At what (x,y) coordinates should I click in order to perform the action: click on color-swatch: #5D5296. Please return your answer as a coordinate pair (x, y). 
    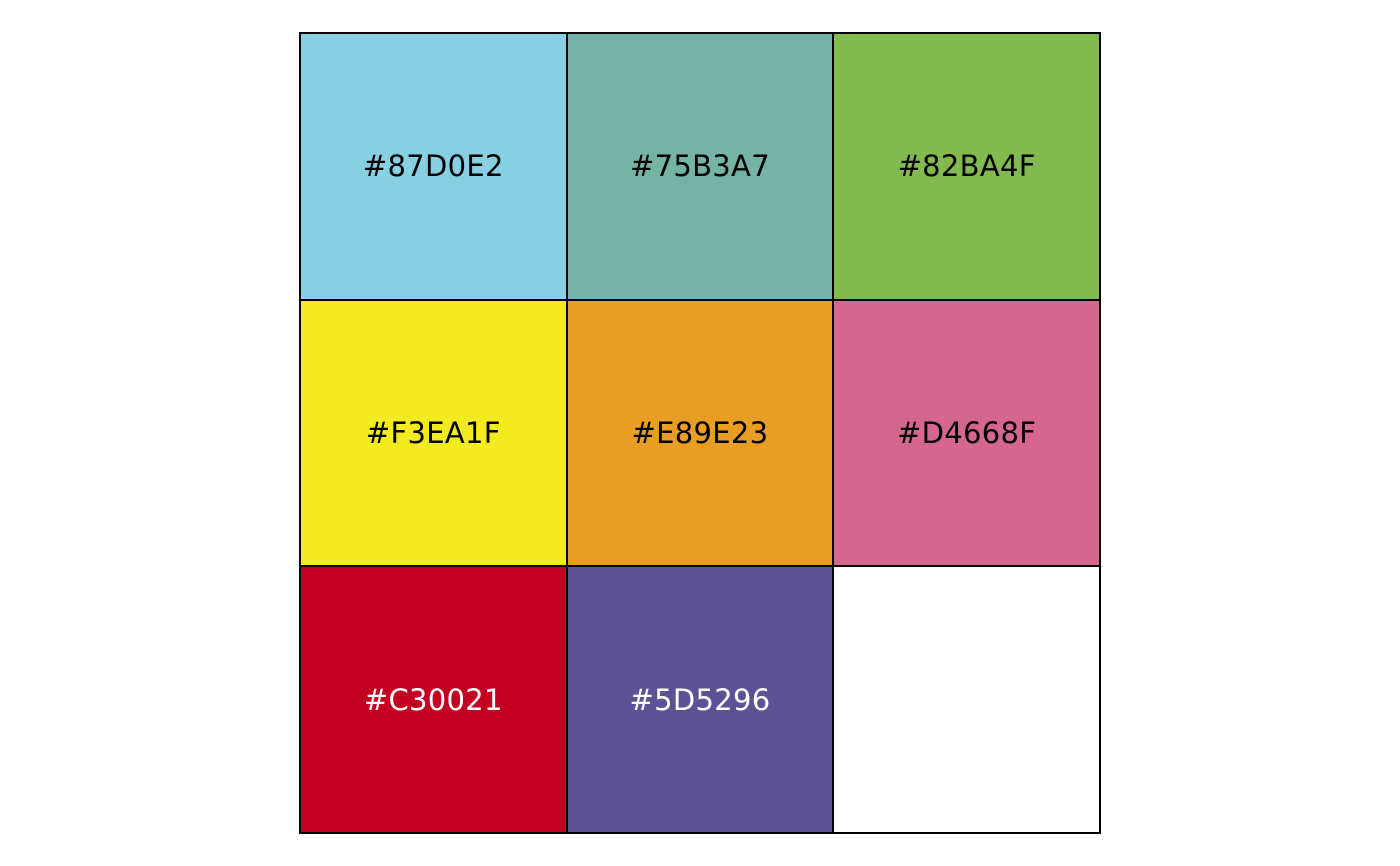
    Looking at the image, I should click on (700, 699).